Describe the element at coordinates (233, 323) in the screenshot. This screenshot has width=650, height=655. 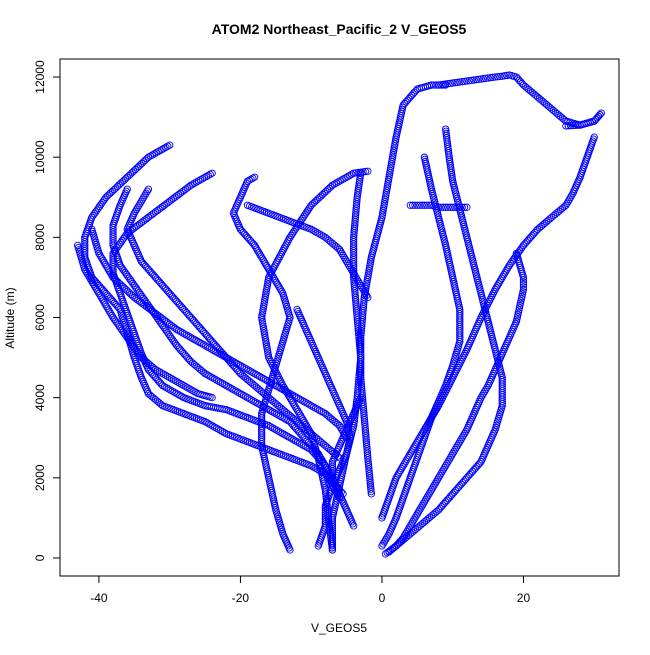
I see `flight-track` at that location.